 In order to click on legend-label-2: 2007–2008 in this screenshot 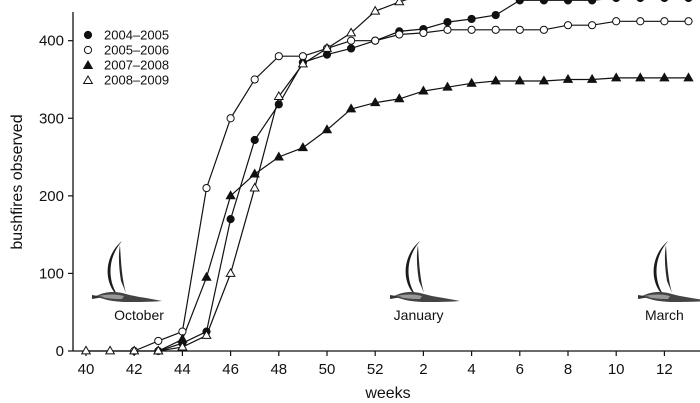, I will do `click(136, 65)`.